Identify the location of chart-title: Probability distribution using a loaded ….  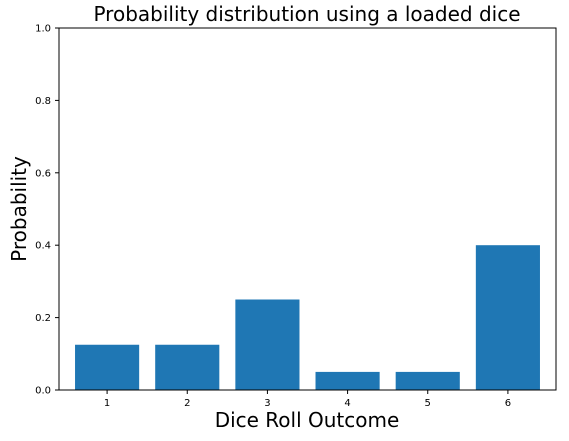
(306, 14).